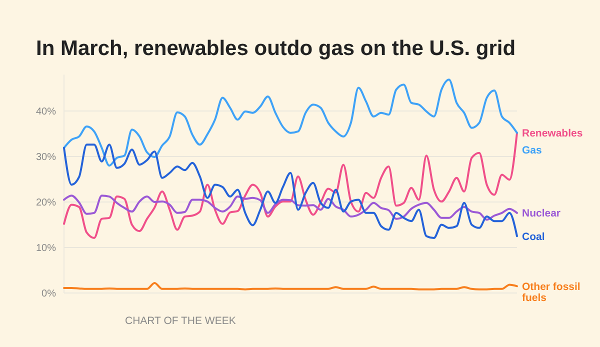 The image size is (600, 347). What do you see at coordinates (46, 203) in the screenshot?
I see `y-tick-label: 20%` at bounding box center [46, 203].